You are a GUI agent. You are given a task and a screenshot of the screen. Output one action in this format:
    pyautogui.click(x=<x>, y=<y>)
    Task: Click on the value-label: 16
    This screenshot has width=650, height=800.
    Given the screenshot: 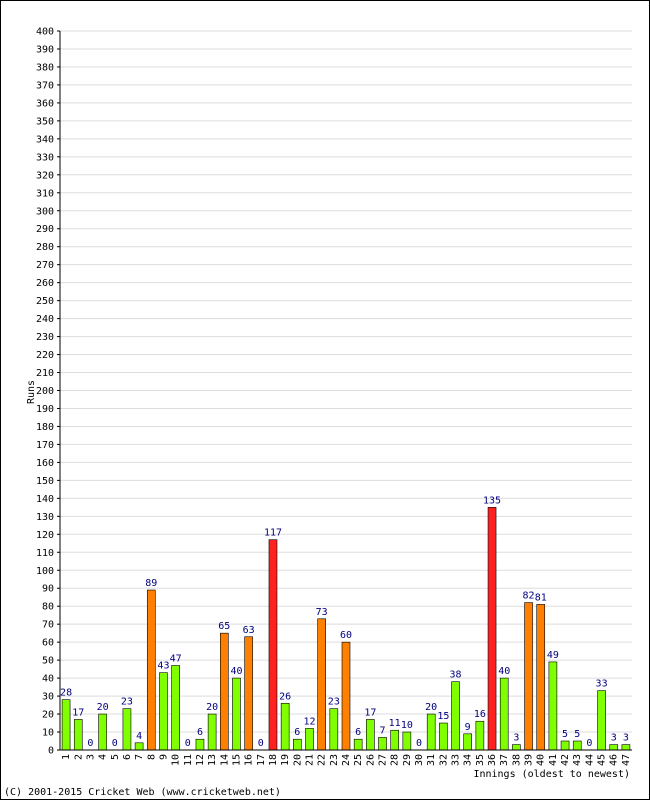 What is the action you would take?
    pyautogui.click(x=480, y=714)
    